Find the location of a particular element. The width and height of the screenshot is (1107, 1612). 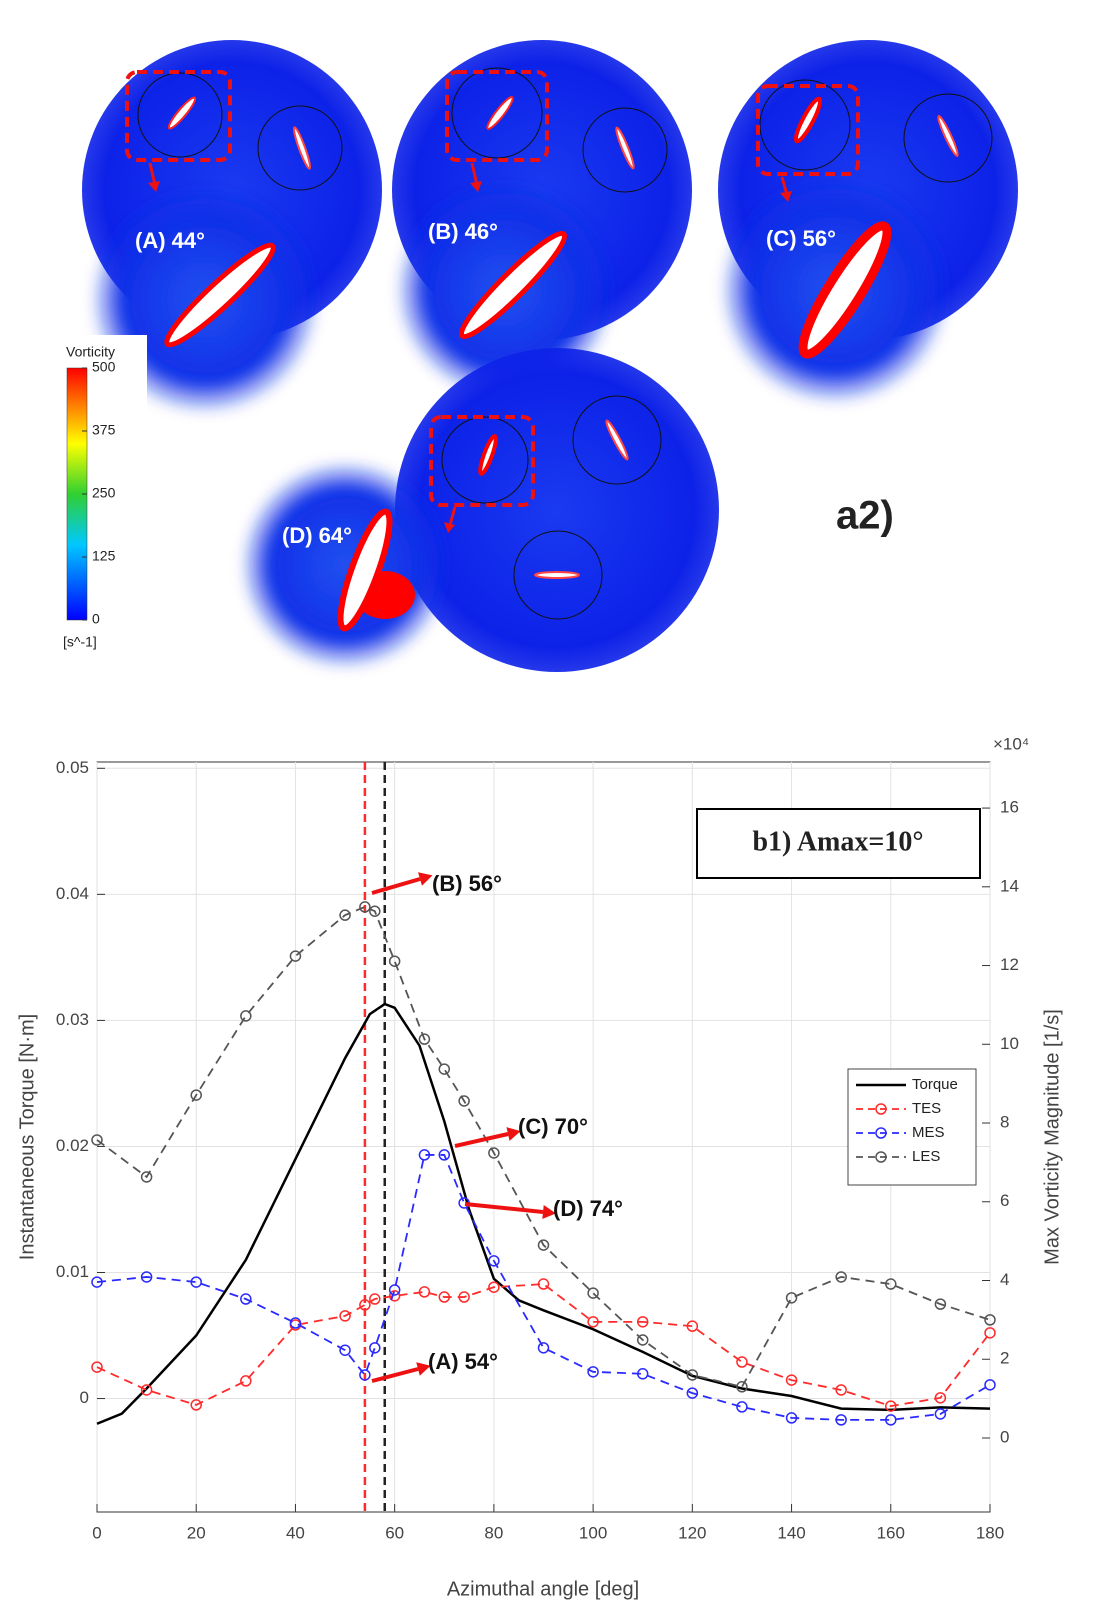

legend-label: TES is located at coordinates (926, 1108).